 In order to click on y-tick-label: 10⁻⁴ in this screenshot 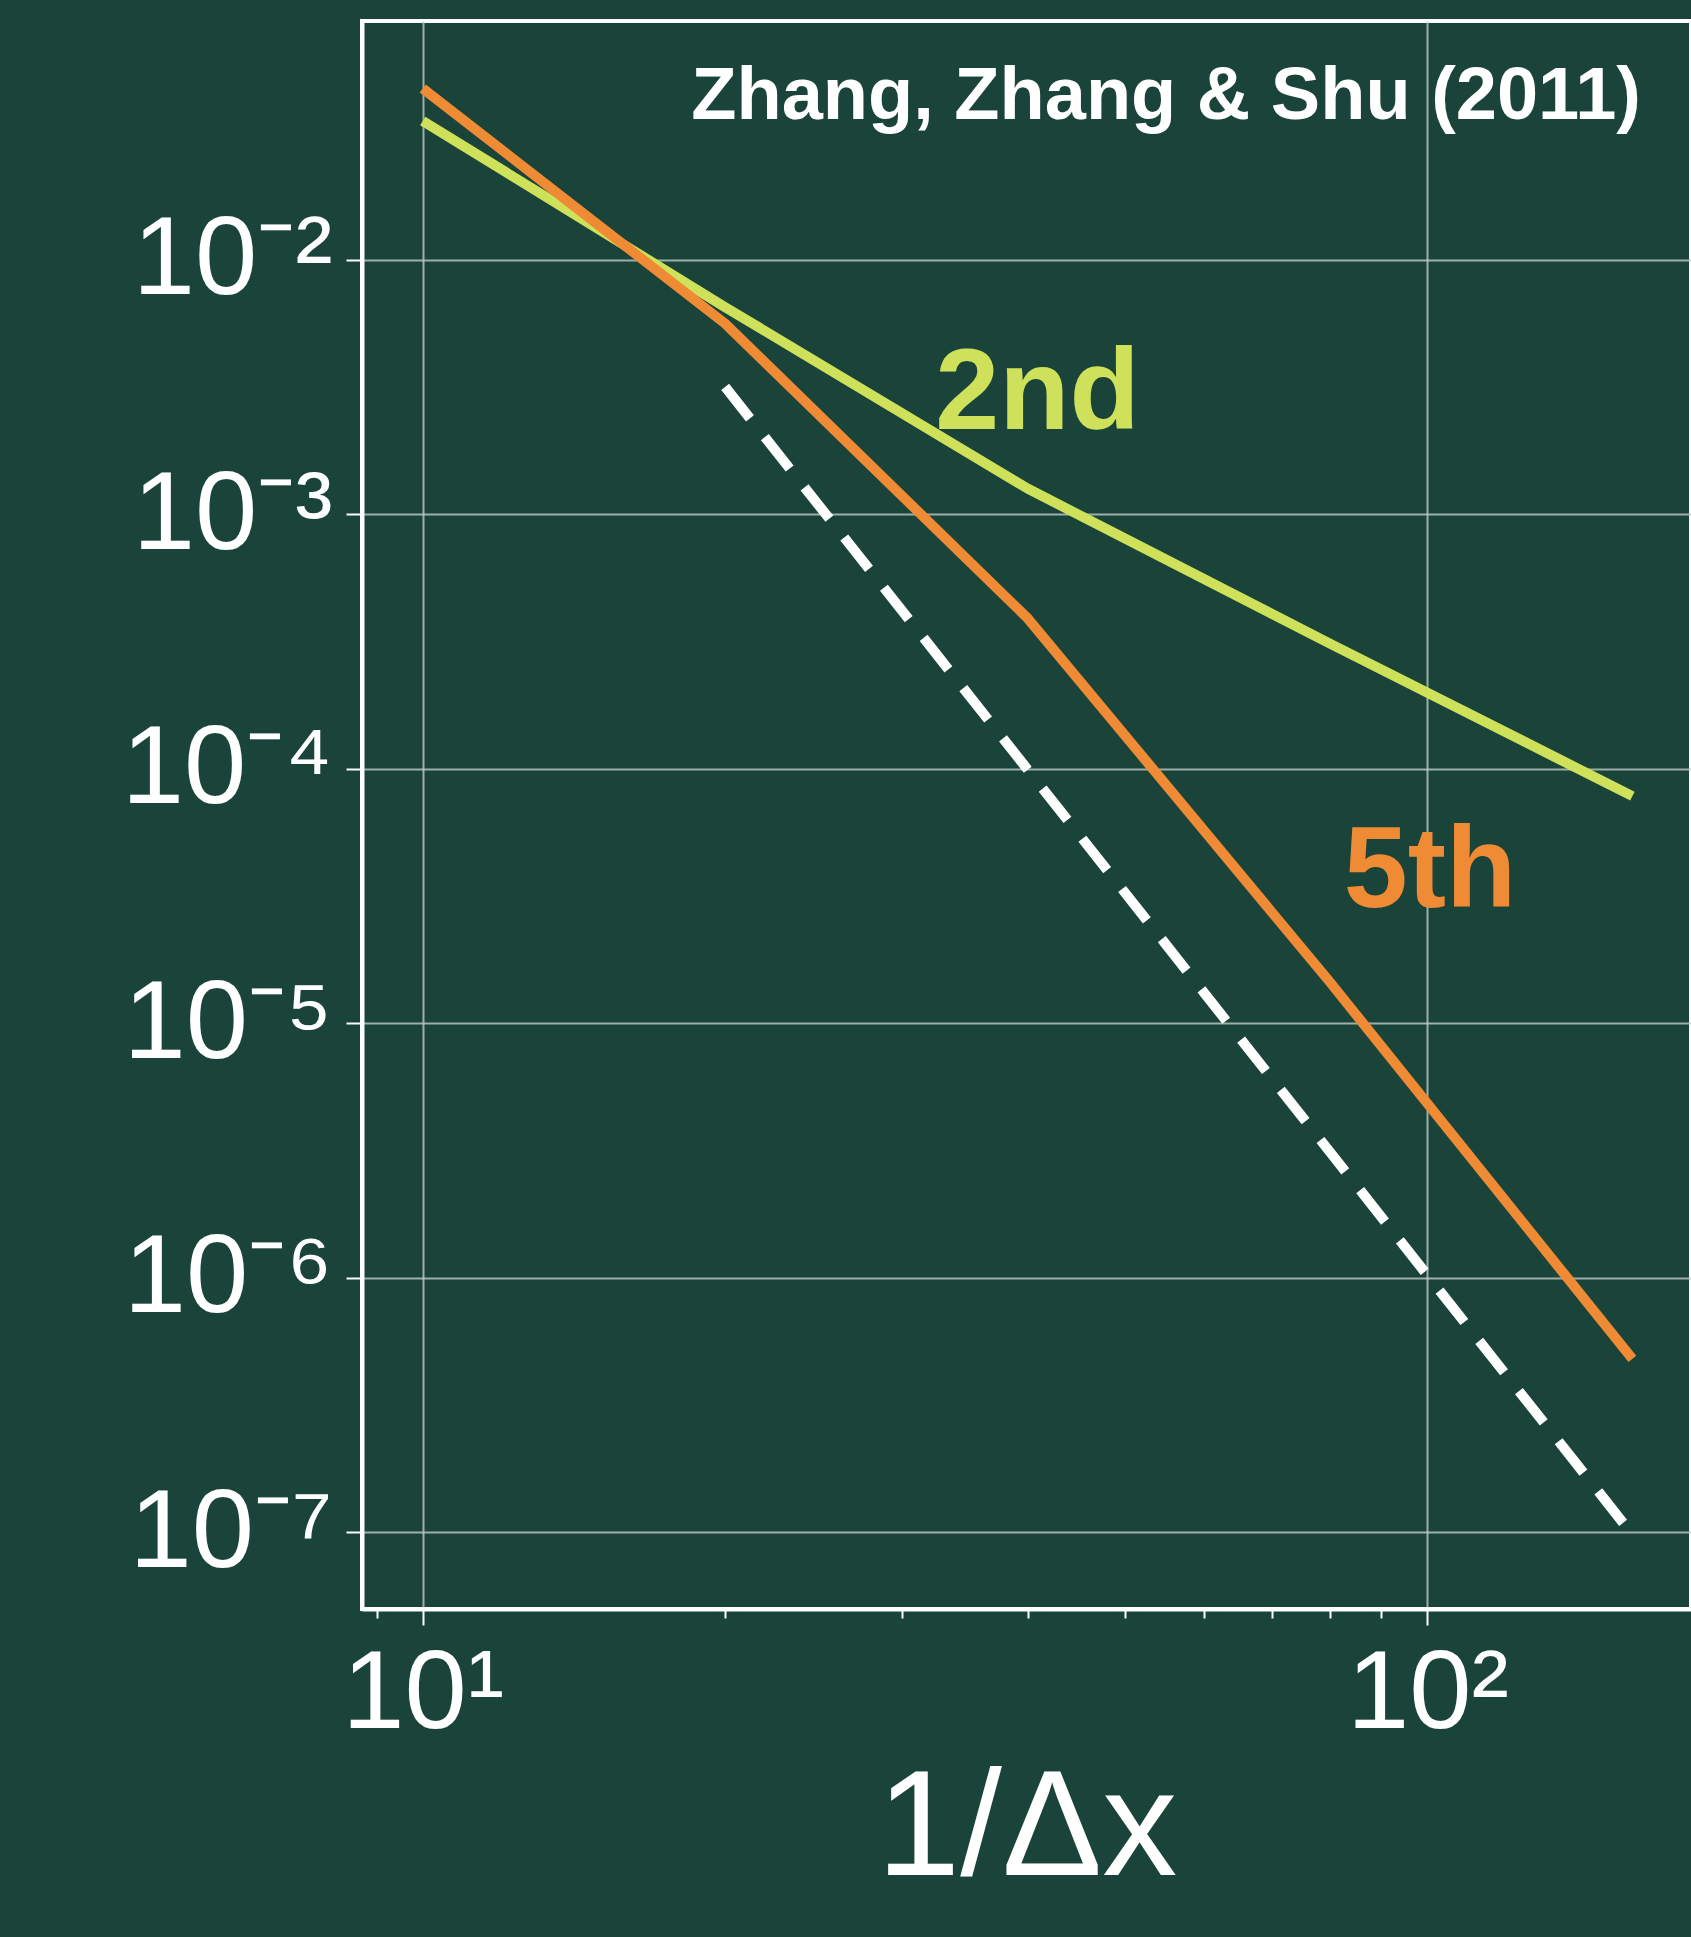, I will do `click(227, 765)`.